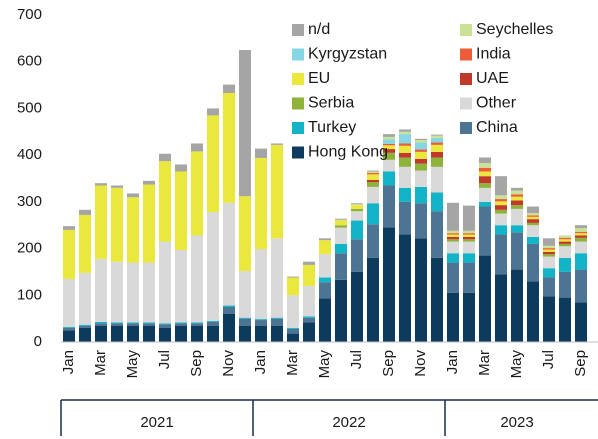 The height and width of the screenshot is (439, 598). What do you see at coordinates (492, 78) in the screenshot?
I see `legend-label: UAE` at bounding box center [492, 78].